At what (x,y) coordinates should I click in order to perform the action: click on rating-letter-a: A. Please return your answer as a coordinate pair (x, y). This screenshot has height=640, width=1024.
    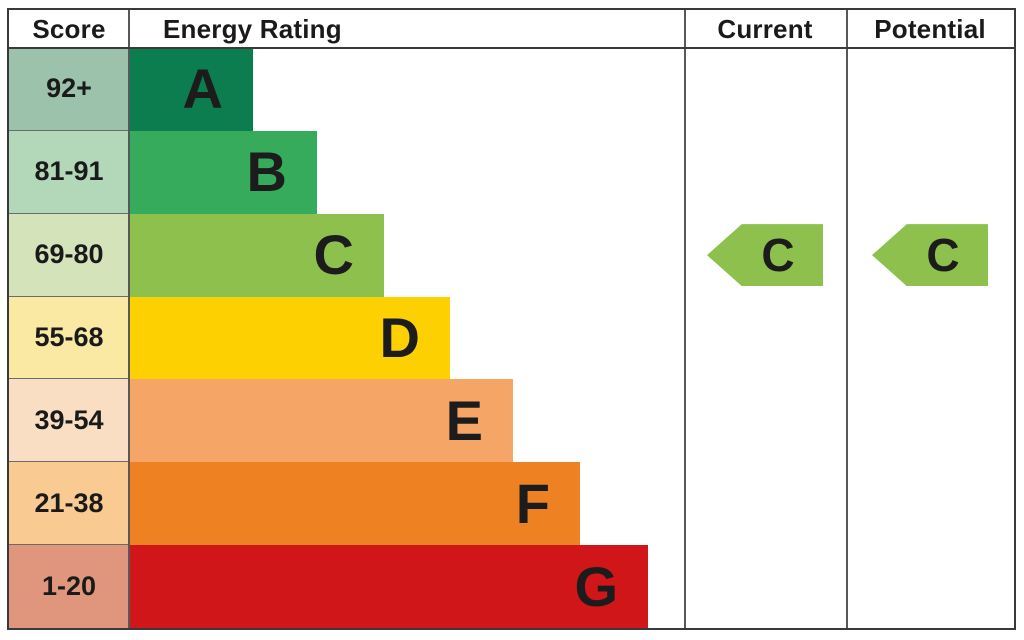
    Looking at the image, I should click on (202, 89).